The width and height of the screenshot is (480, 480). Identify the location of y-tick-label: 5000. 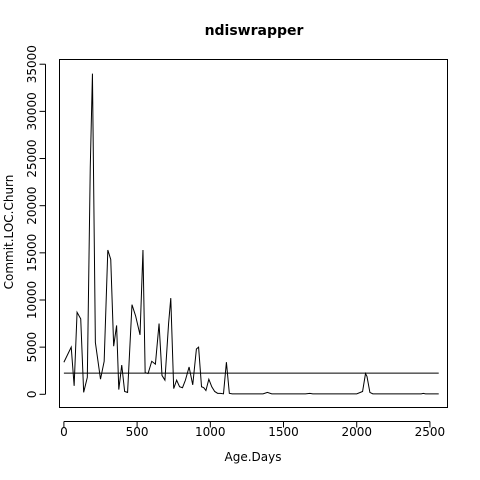
(32, 347).